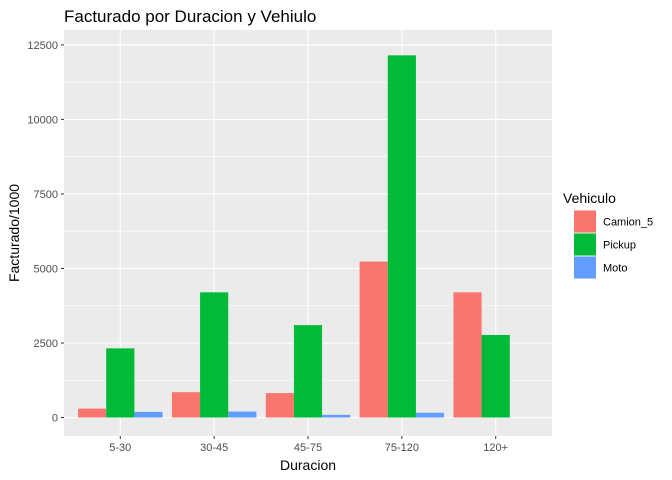 The height and width of the screenshot is (480, 672). Describe the element at coordinates (214, 448) in the screenshot. I see `x-tick-label: 30-45` at that location.